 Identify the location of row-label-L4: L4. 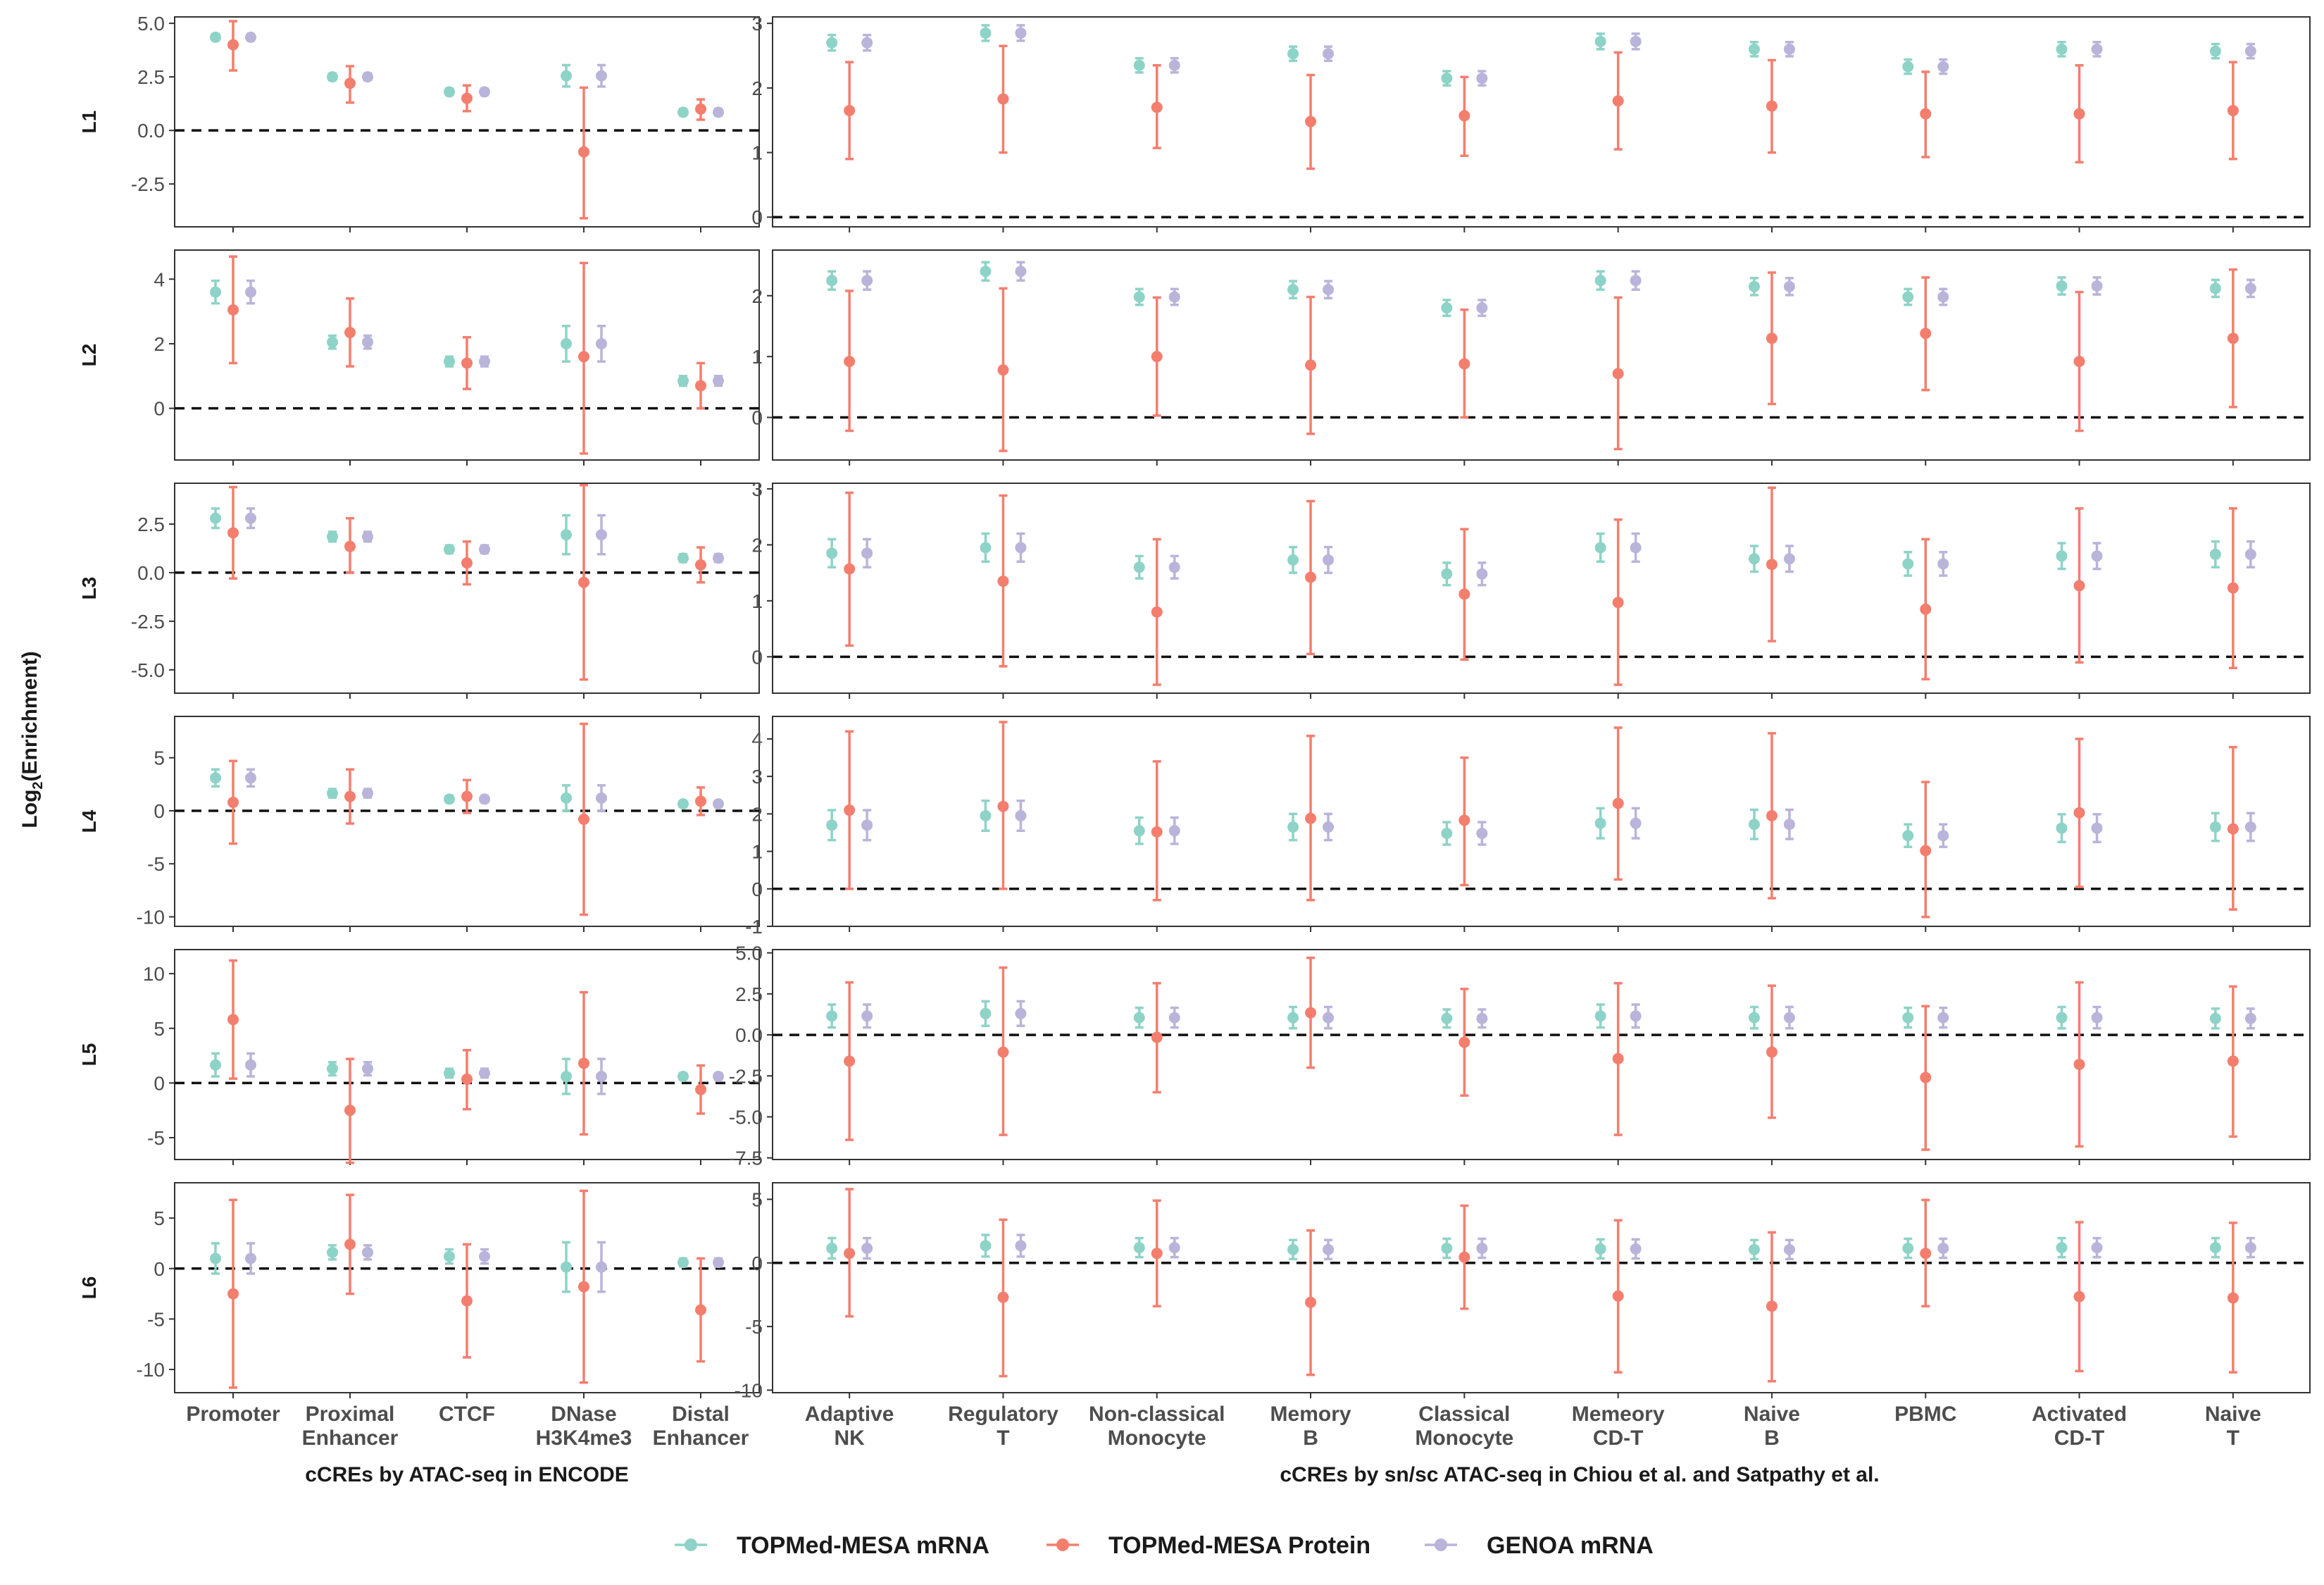
(89, 821).